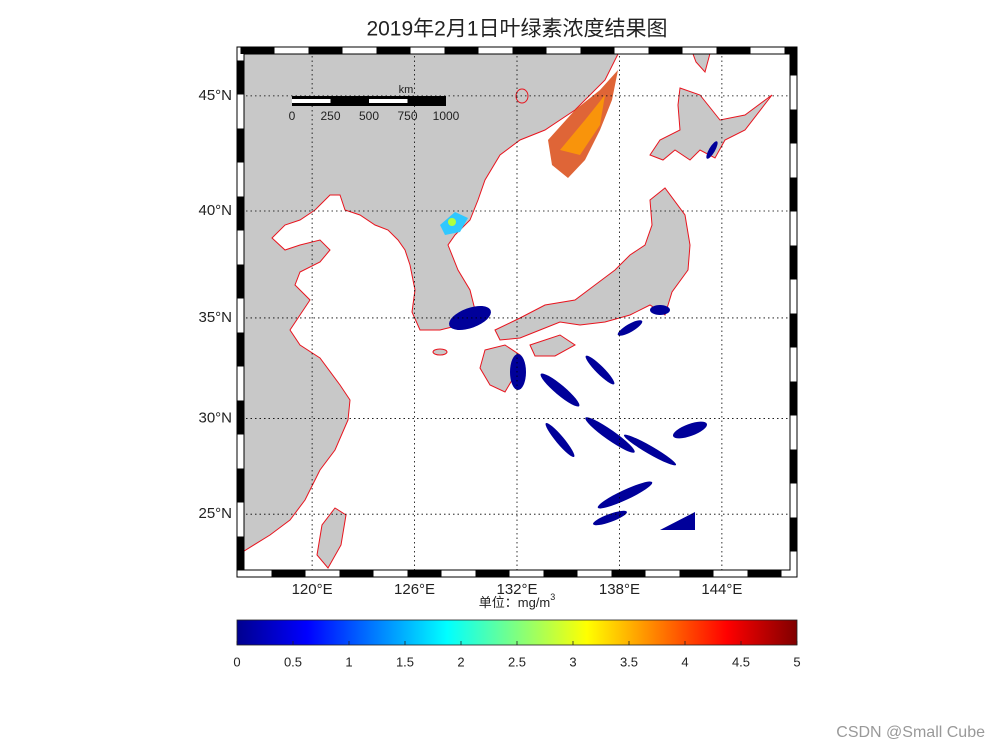 Image resolution: width=1000 pixels, height=750 pixels. I want to click on scale-bar-label: 250, so click(330, 116).